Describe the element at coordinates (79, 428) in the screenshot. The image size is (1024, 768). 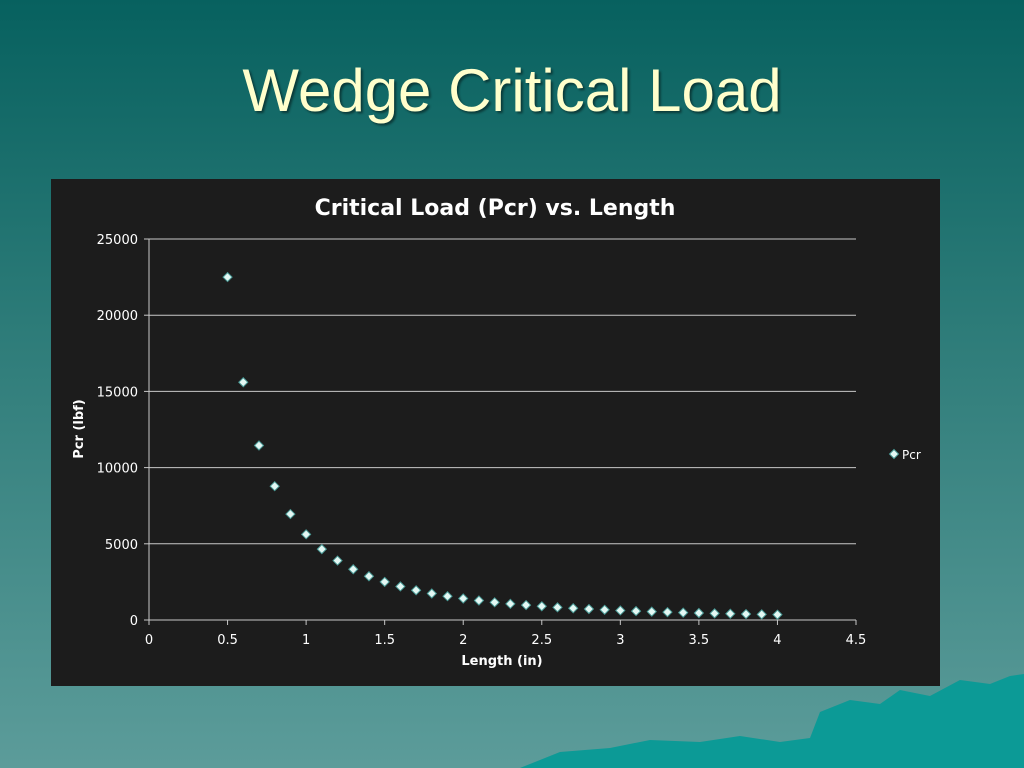
I see `y-axis-label: Pcr (lbf)` at that location.